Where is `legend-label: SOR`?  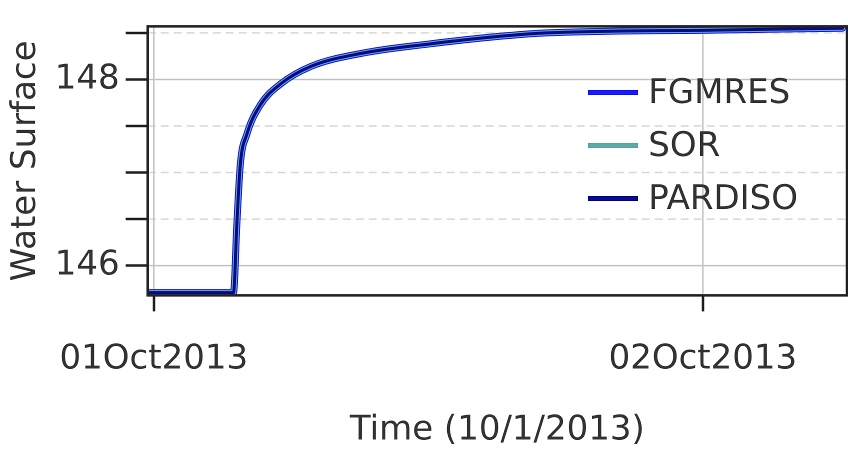
legend-label: SOR is located at coordinates (684, 145).